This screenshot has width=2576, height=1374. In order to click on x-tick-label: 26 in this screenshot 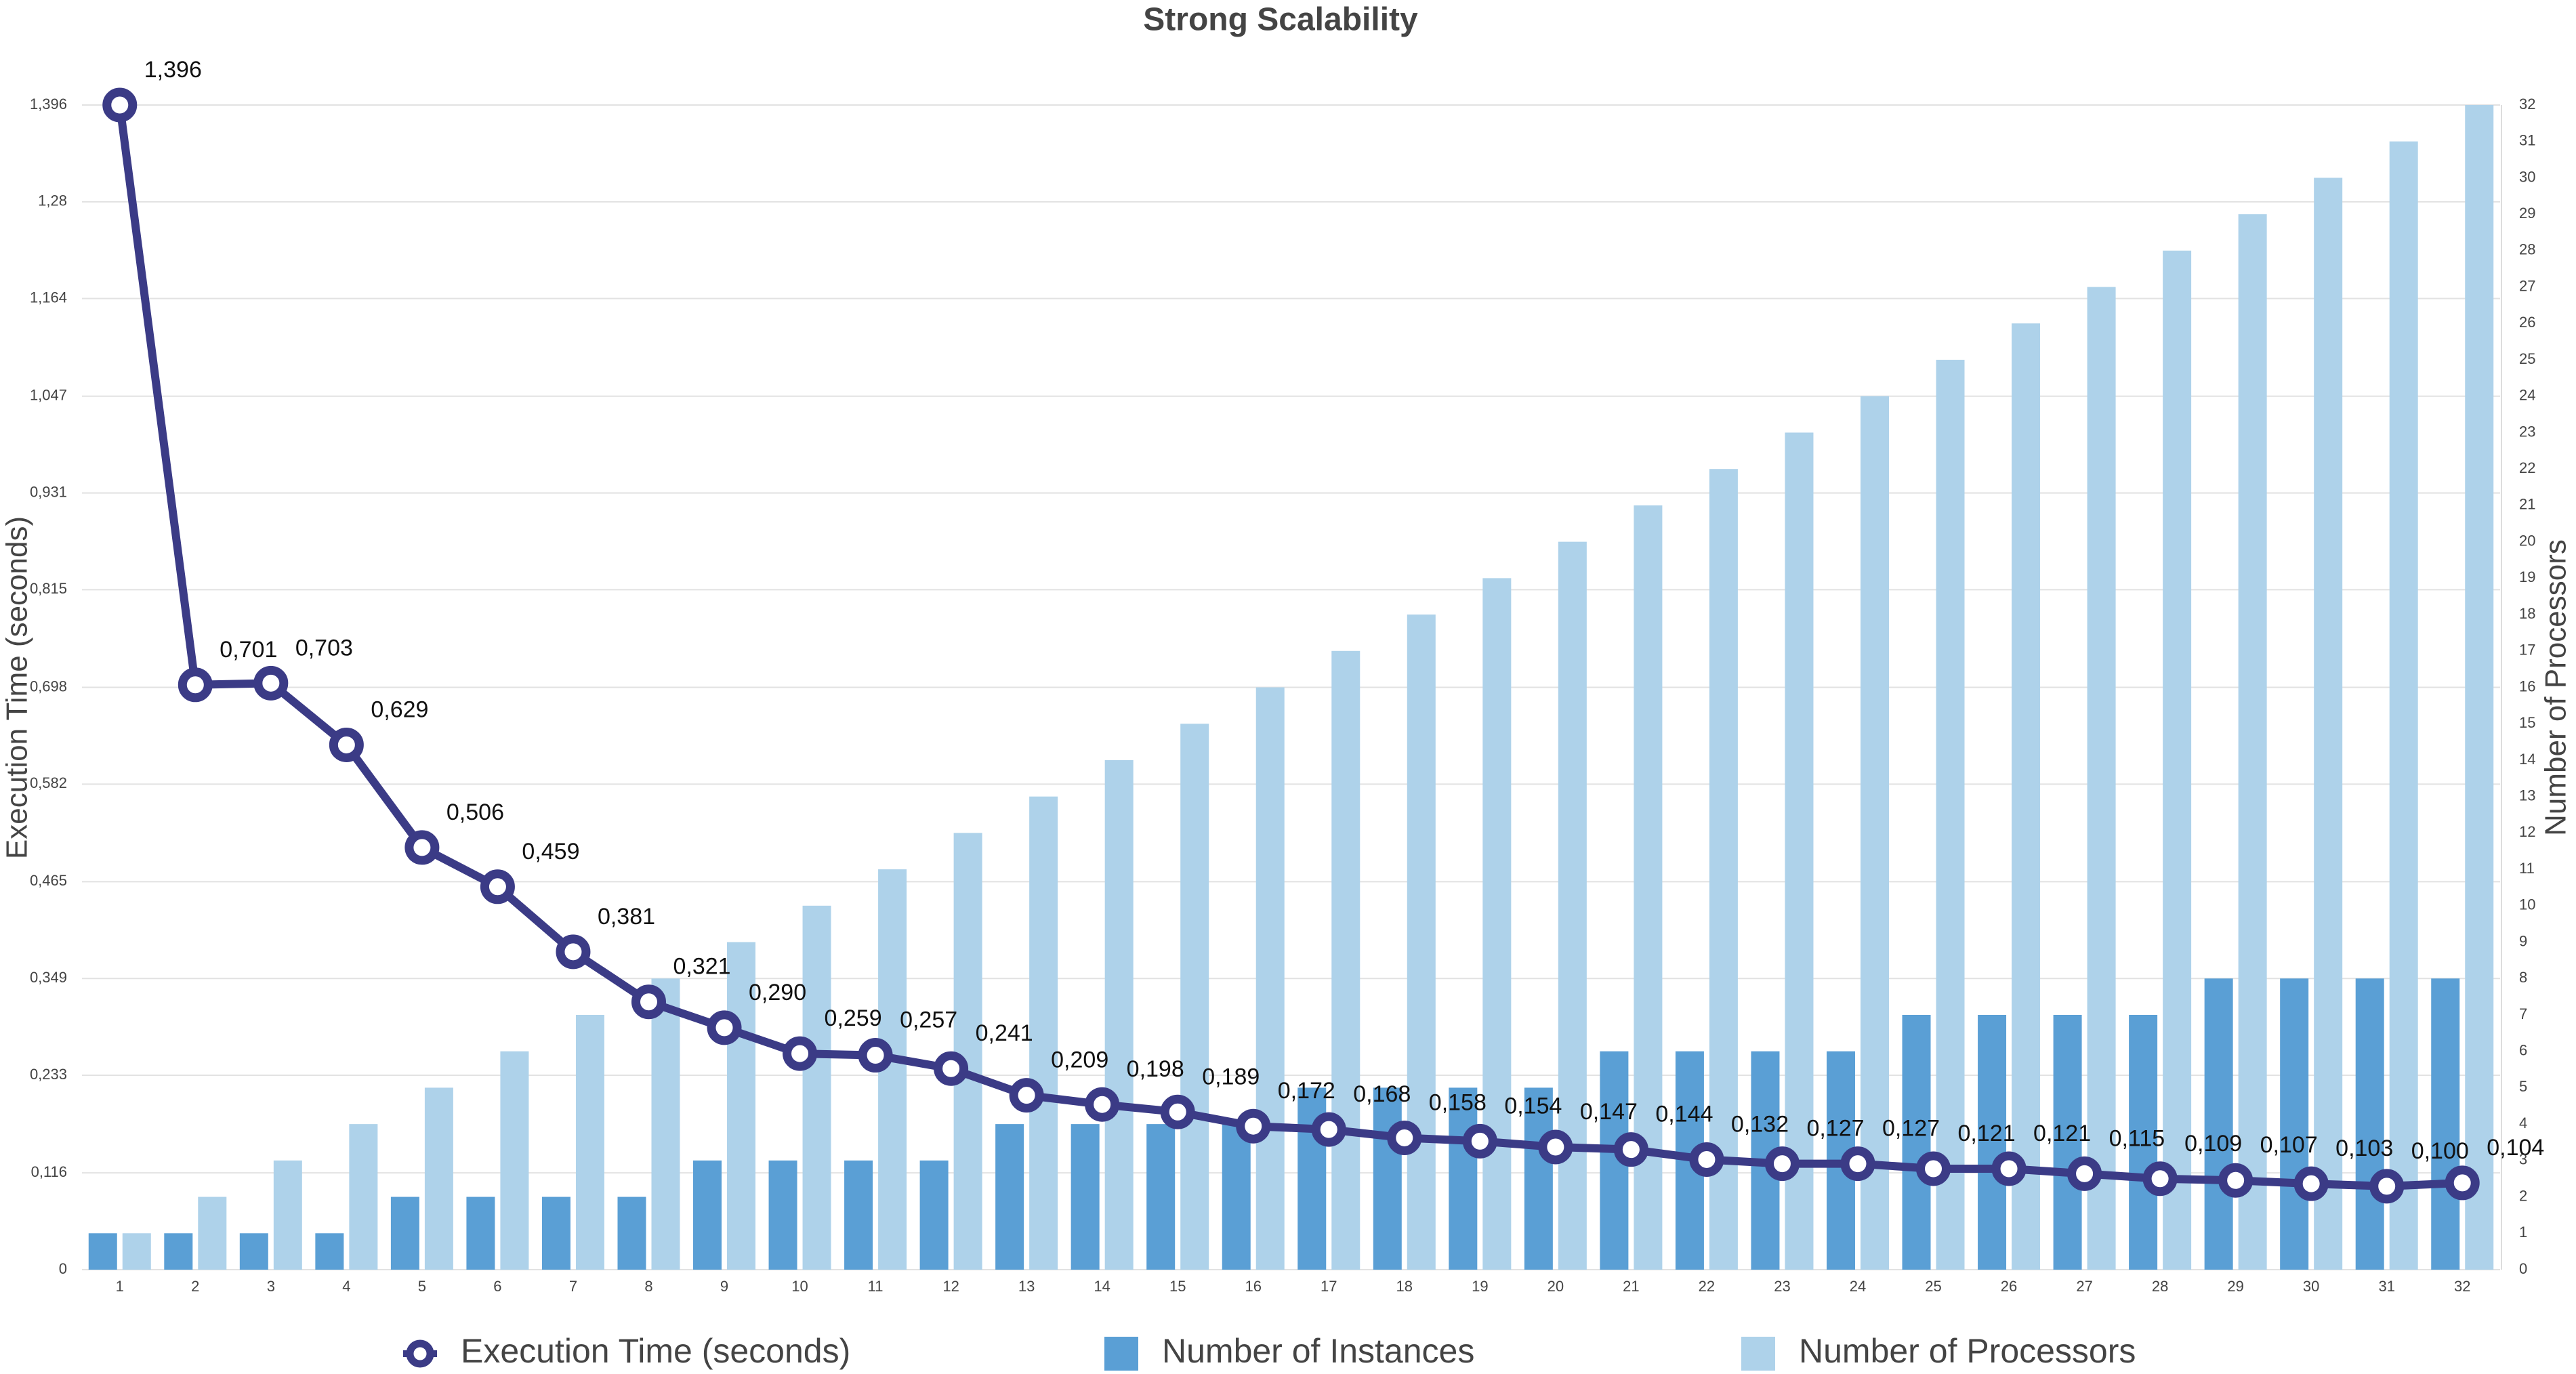, I will do `click(2009, 1287)`.